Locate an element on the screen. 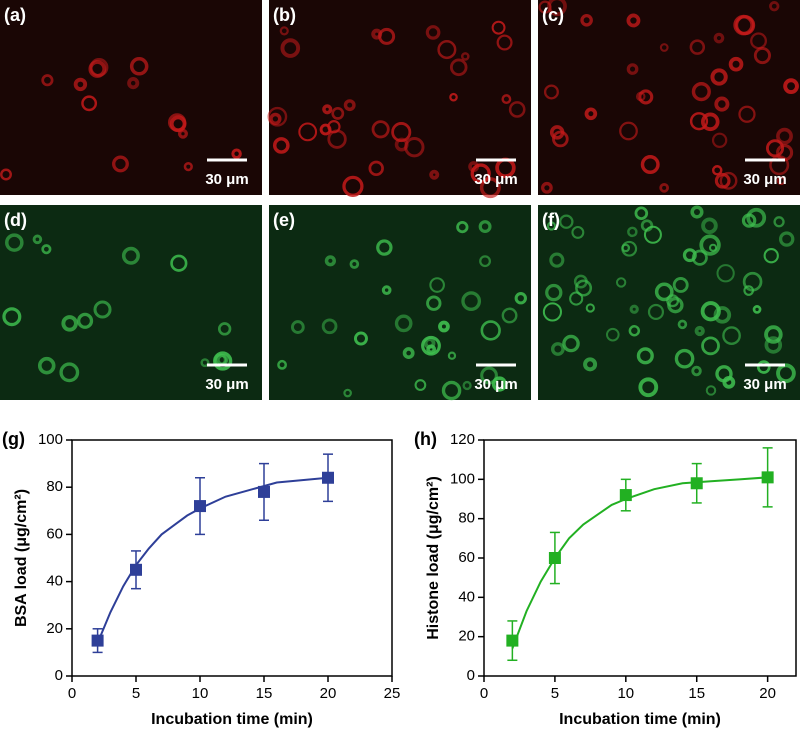 This screenshot has height=739, width=800. x-tick-label: 25 is located at coordinates (392, 693).